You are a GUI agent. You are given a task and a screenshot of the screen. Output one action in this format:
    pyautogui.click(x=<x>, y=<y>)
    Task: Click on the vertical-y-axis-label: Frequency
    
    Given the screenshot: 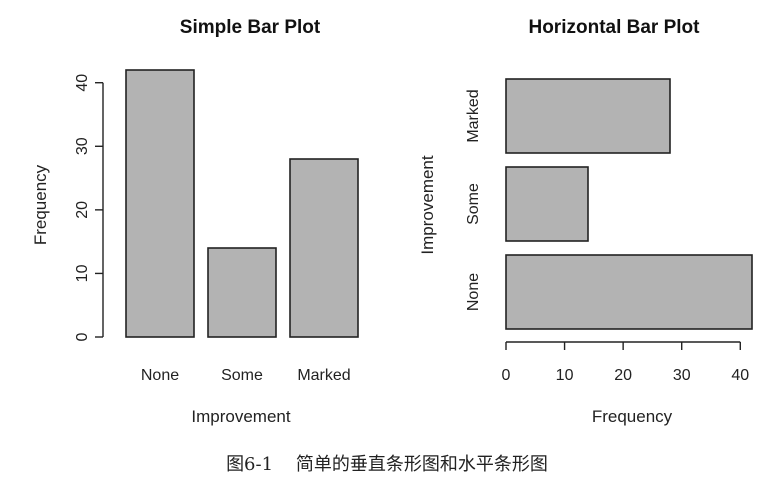 What is the action you would take?
    pyautogui.click(x=40, y=204)
    